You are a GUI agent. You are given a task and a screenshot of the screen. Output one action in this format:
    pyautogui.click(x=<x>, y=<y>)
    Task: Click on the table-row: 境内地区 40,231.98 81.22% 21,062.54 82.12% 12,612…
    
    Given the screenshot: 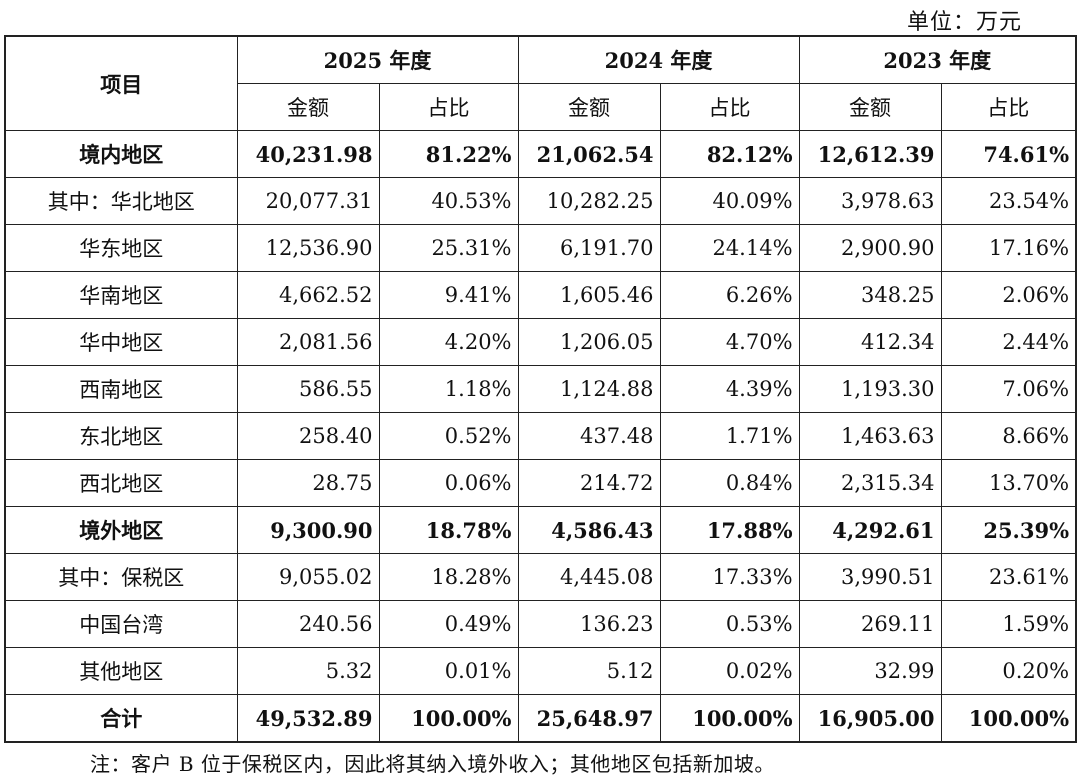 What is the action you would take?
    pyautogui.click(x=541, y=154)
    